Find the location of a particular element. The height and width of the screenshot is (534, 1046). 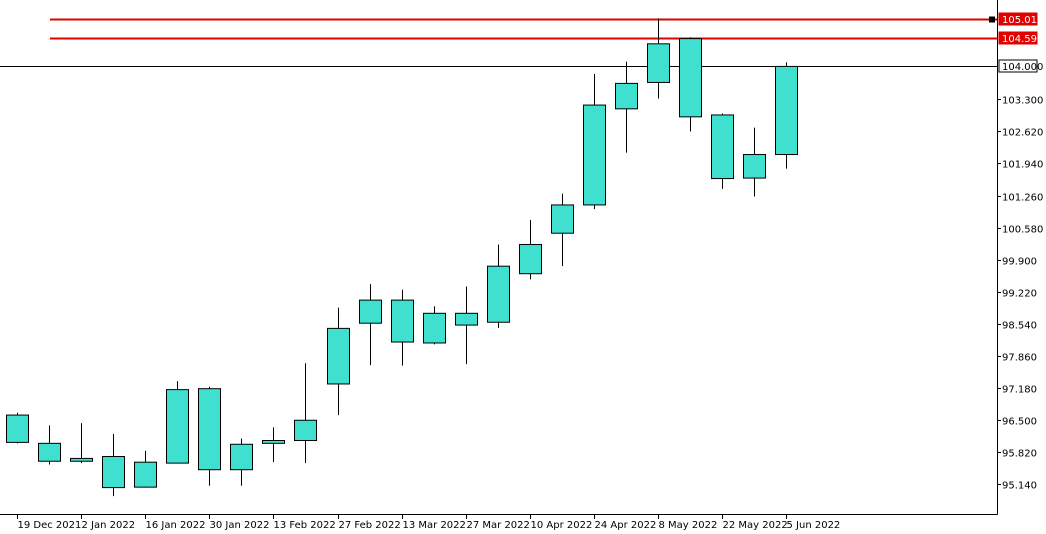

x-tick-label: 16 Jan 2022 is located at coordinates (176, 525).